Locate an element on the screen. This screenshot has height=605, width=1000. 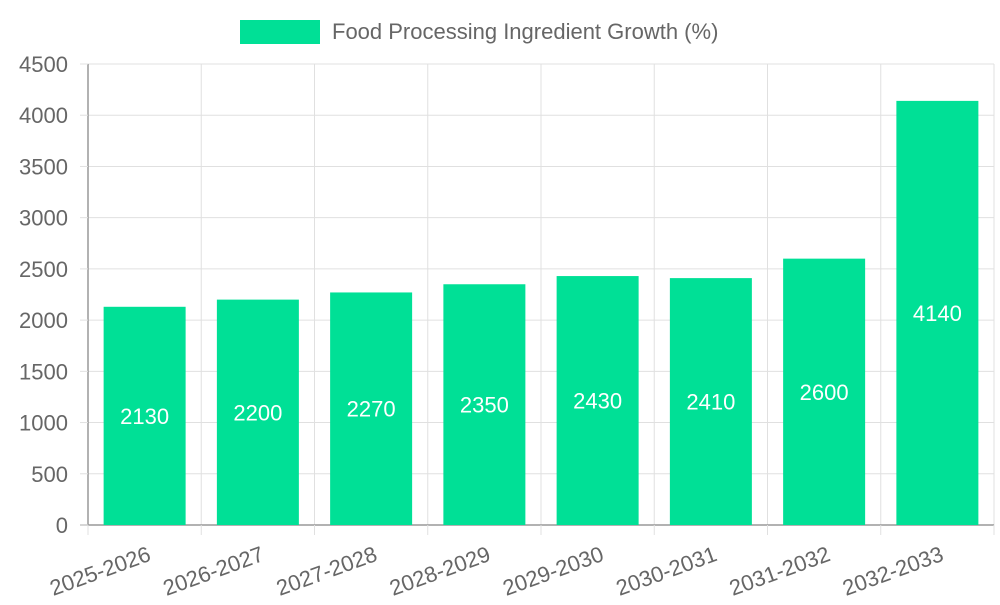
bar-value-label: 2600 is located at coordinates (824, 392).